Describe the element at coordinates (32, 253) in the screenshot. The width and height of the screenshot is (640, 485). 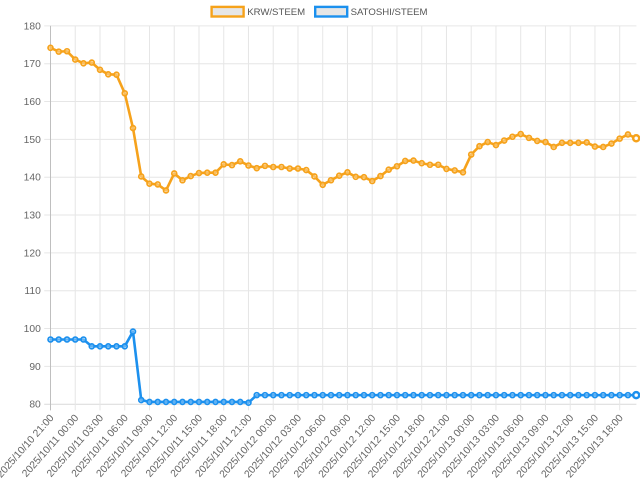
I see `svg-text: 120` at that location.